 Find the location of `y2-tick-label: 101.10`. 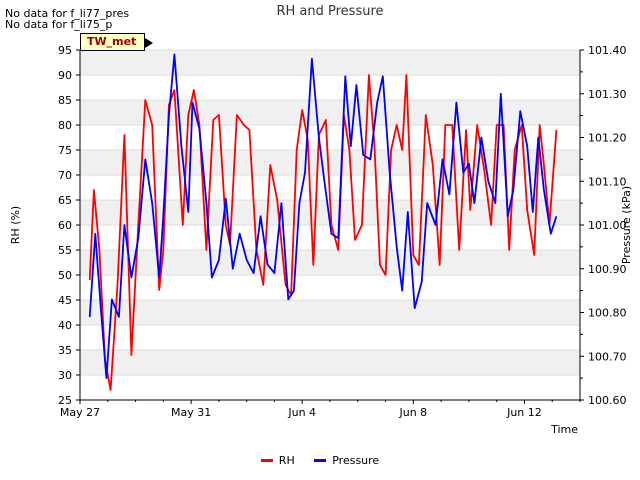

y2-tick-label: 101.10 is located at coordinates (607, 181).